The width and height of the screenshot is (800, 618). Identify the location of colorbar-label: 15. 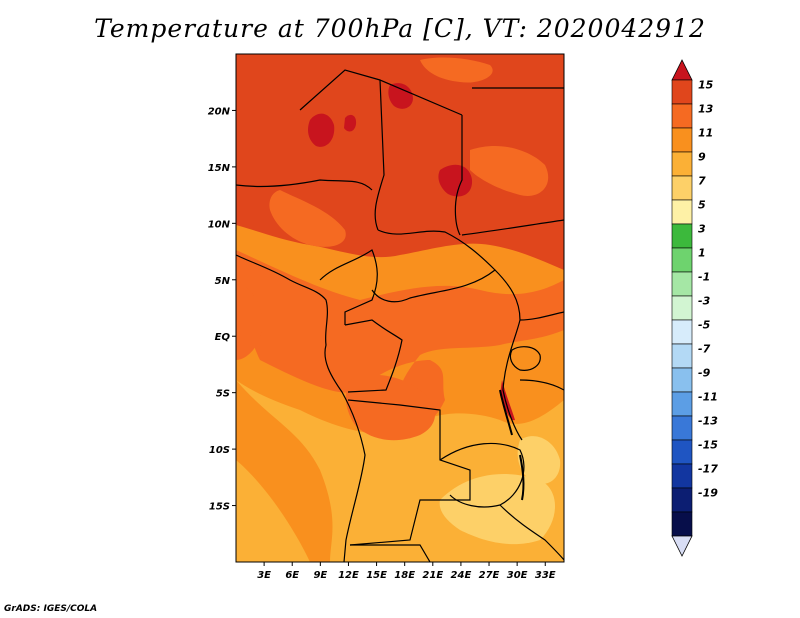
(706, 84).